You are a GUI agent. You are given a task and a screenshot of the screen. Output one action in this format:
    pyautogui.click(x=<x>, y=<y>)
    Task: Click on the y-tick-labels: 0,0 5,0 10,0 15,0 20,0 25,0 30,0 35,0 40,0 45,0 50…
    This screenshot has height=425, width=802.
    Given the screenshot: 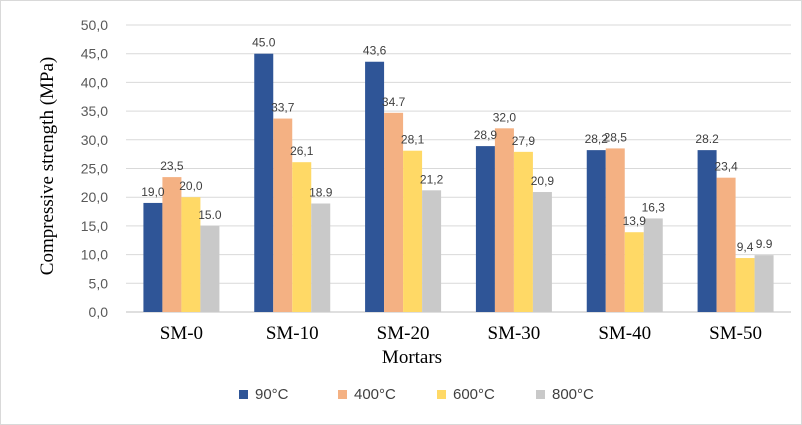 What is the action you would take?
    pyautogui.click(x=94, y=168)
    